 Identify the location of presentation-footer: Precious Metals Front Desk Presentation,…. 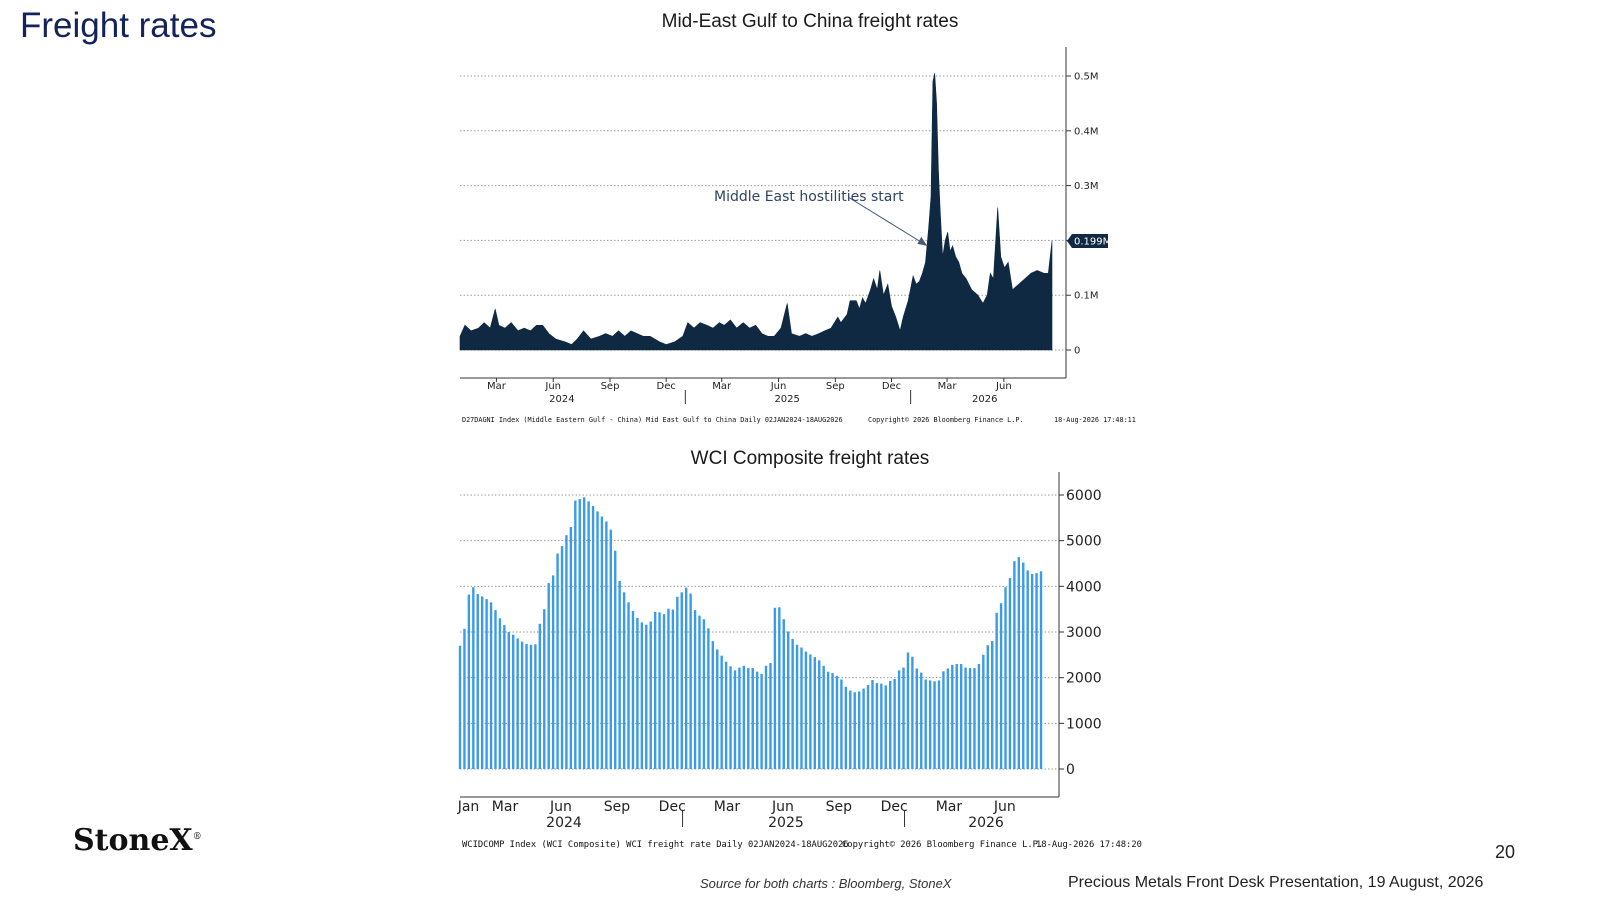
(1276, 882).